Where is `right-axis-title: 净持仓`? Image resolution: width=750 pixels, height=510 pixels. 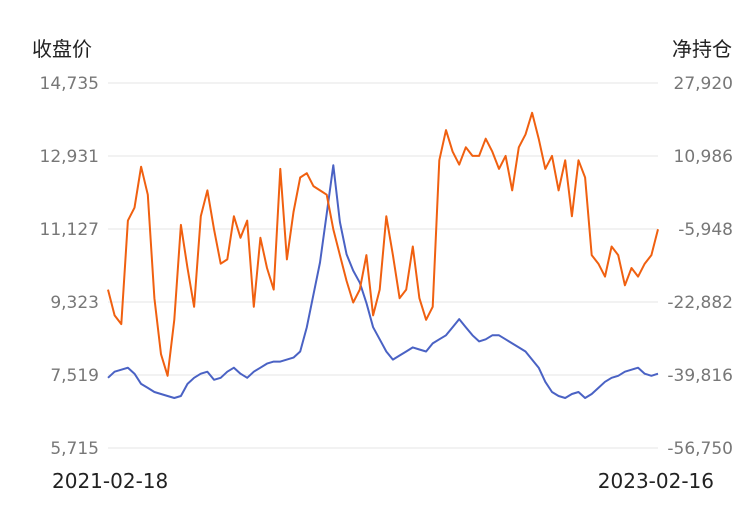
right-axis-title: 净持仓 is located at coordinates (702, 49).